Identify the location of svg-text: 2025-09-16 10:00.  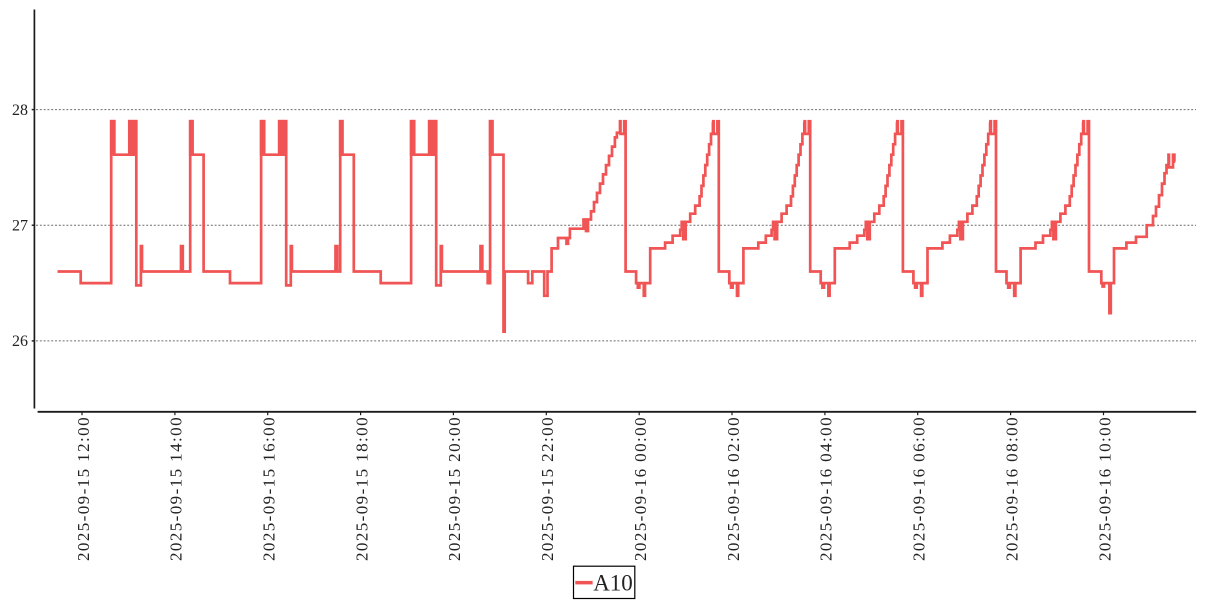
(1104, 488).